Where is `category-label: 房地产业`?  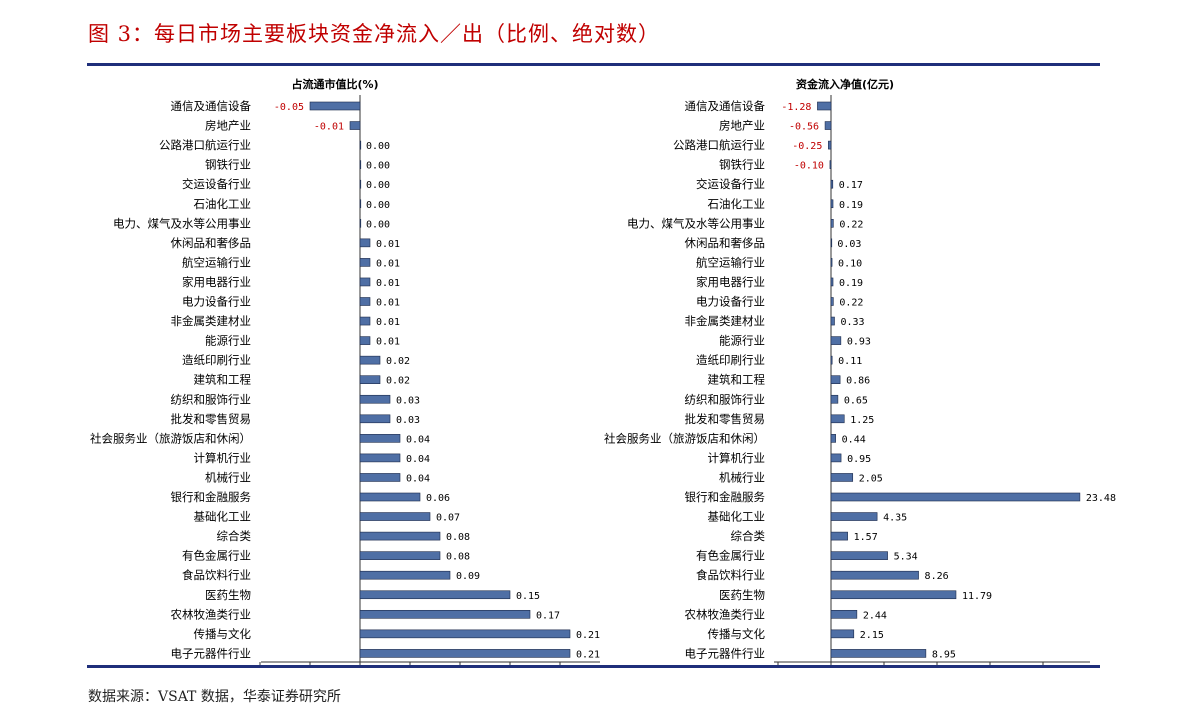
category-label: 房地产业 is located at coordinates (742, 126).